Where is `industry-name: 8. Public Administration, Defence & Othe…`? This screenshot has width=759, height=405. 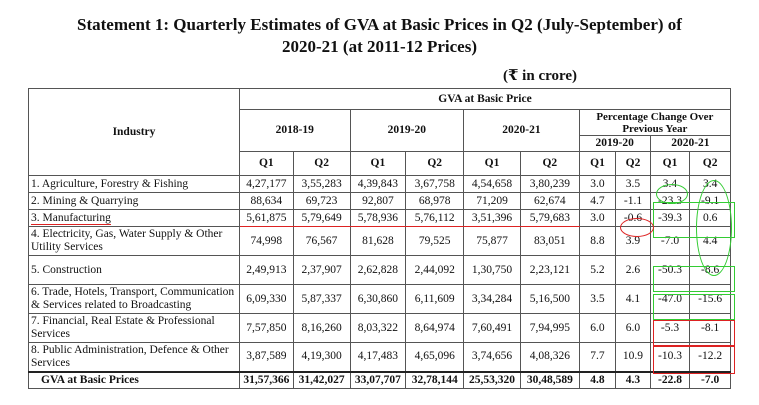
industry-name: 8. Public Administration, Defence & Othe… is located at coordinates (134, 357).